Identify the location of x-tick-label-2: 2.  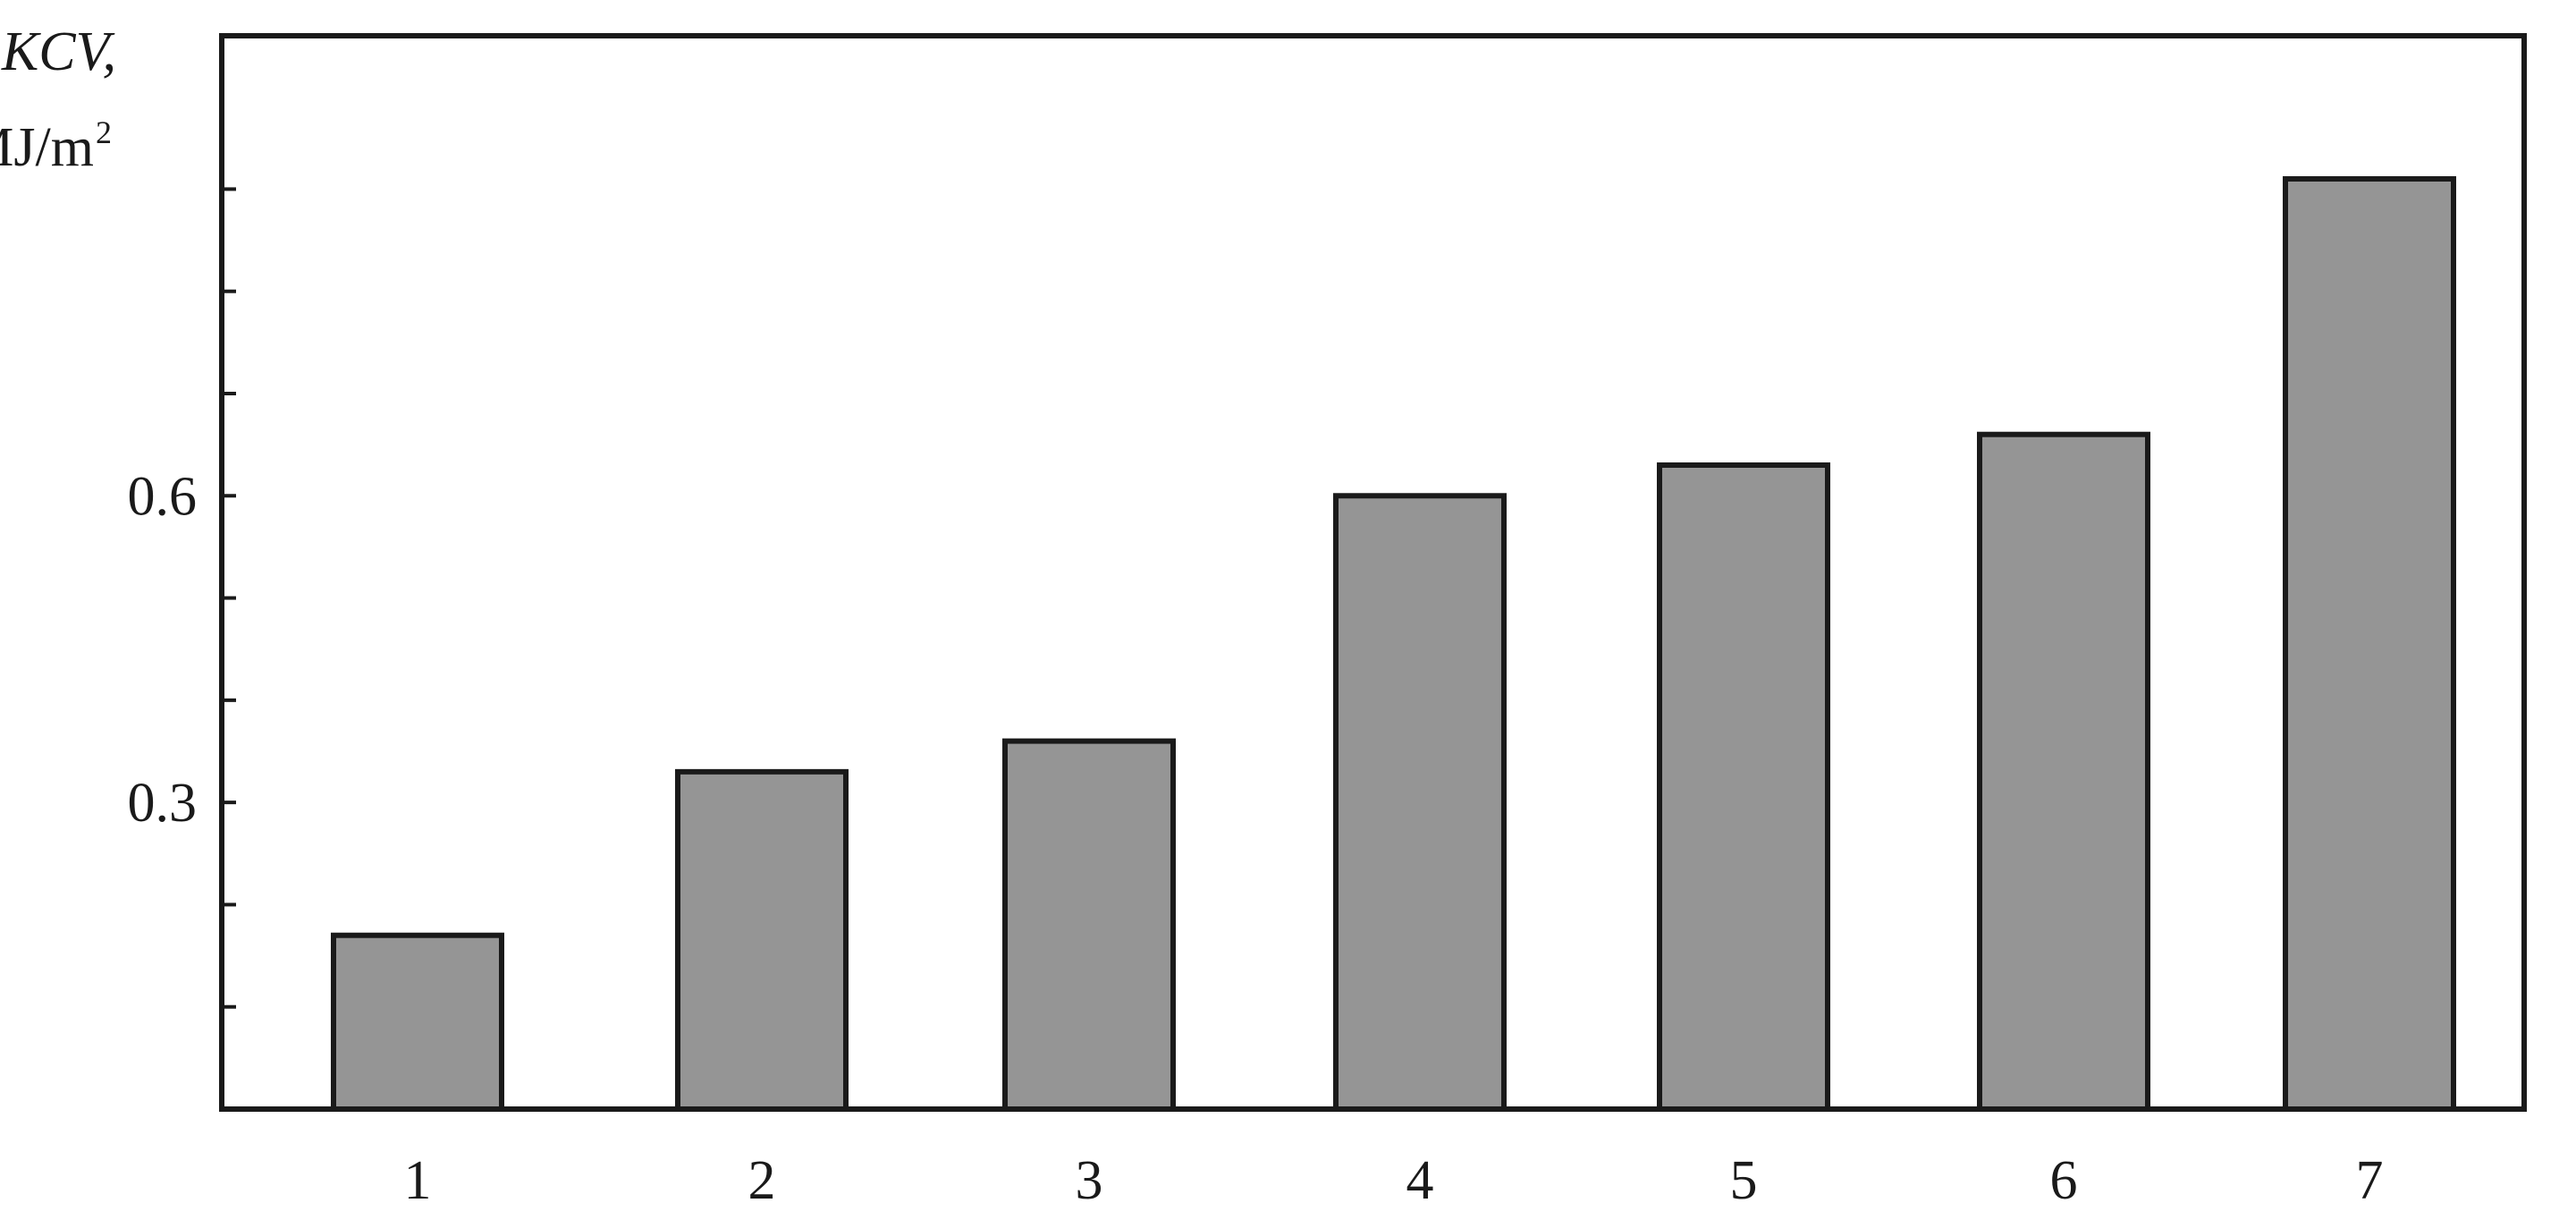
(762, 1180).